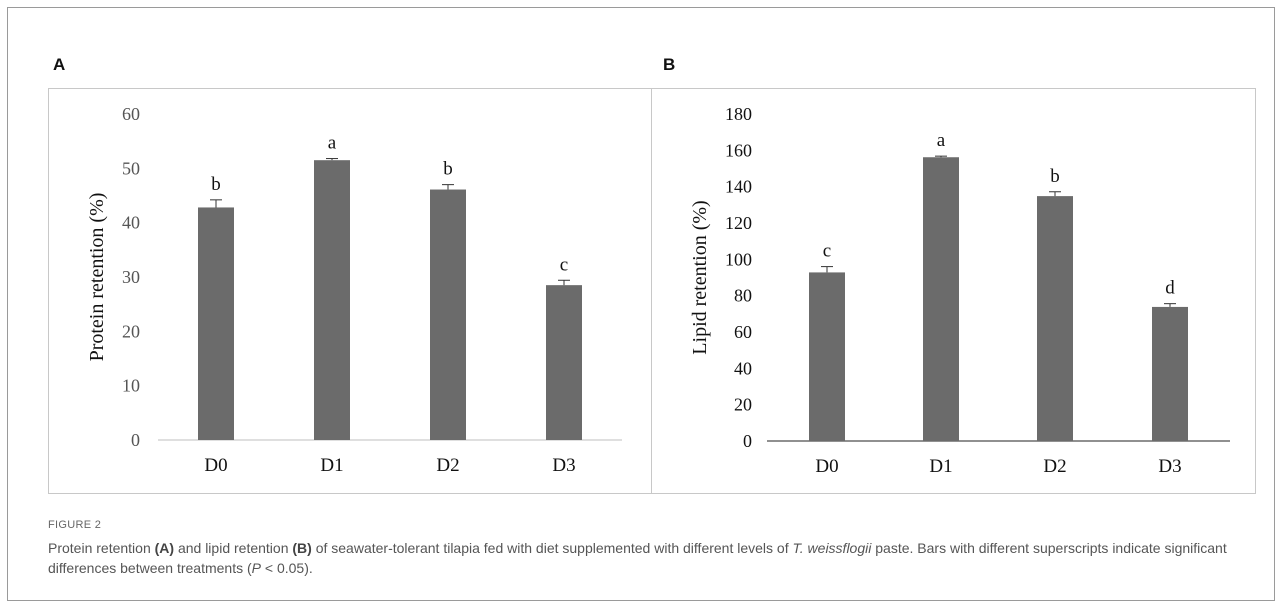 Image resolution: width=1282 pixels, height=608 pixels. What do you see at coordinates (131, 114) in the screenshot?
I see `protein-y-tick-label: 60` at bounding box center [131, 114].